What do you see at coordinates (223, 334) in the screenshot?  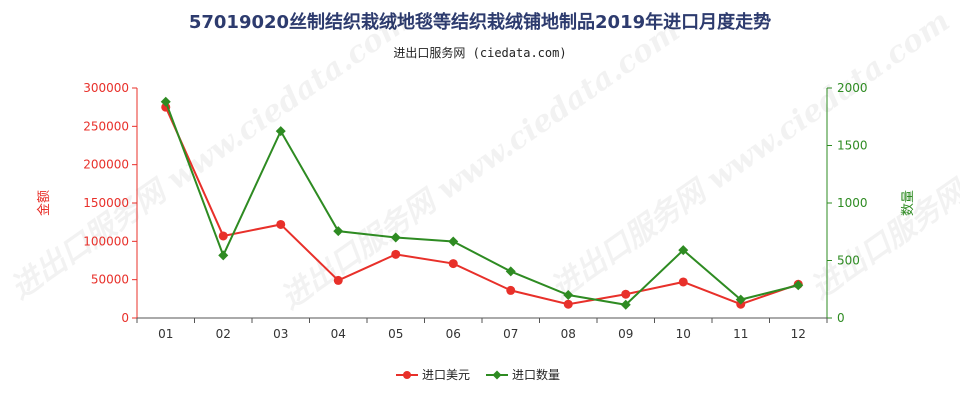 I see `x-tick-label: 02` at bounding box center [223, 334].